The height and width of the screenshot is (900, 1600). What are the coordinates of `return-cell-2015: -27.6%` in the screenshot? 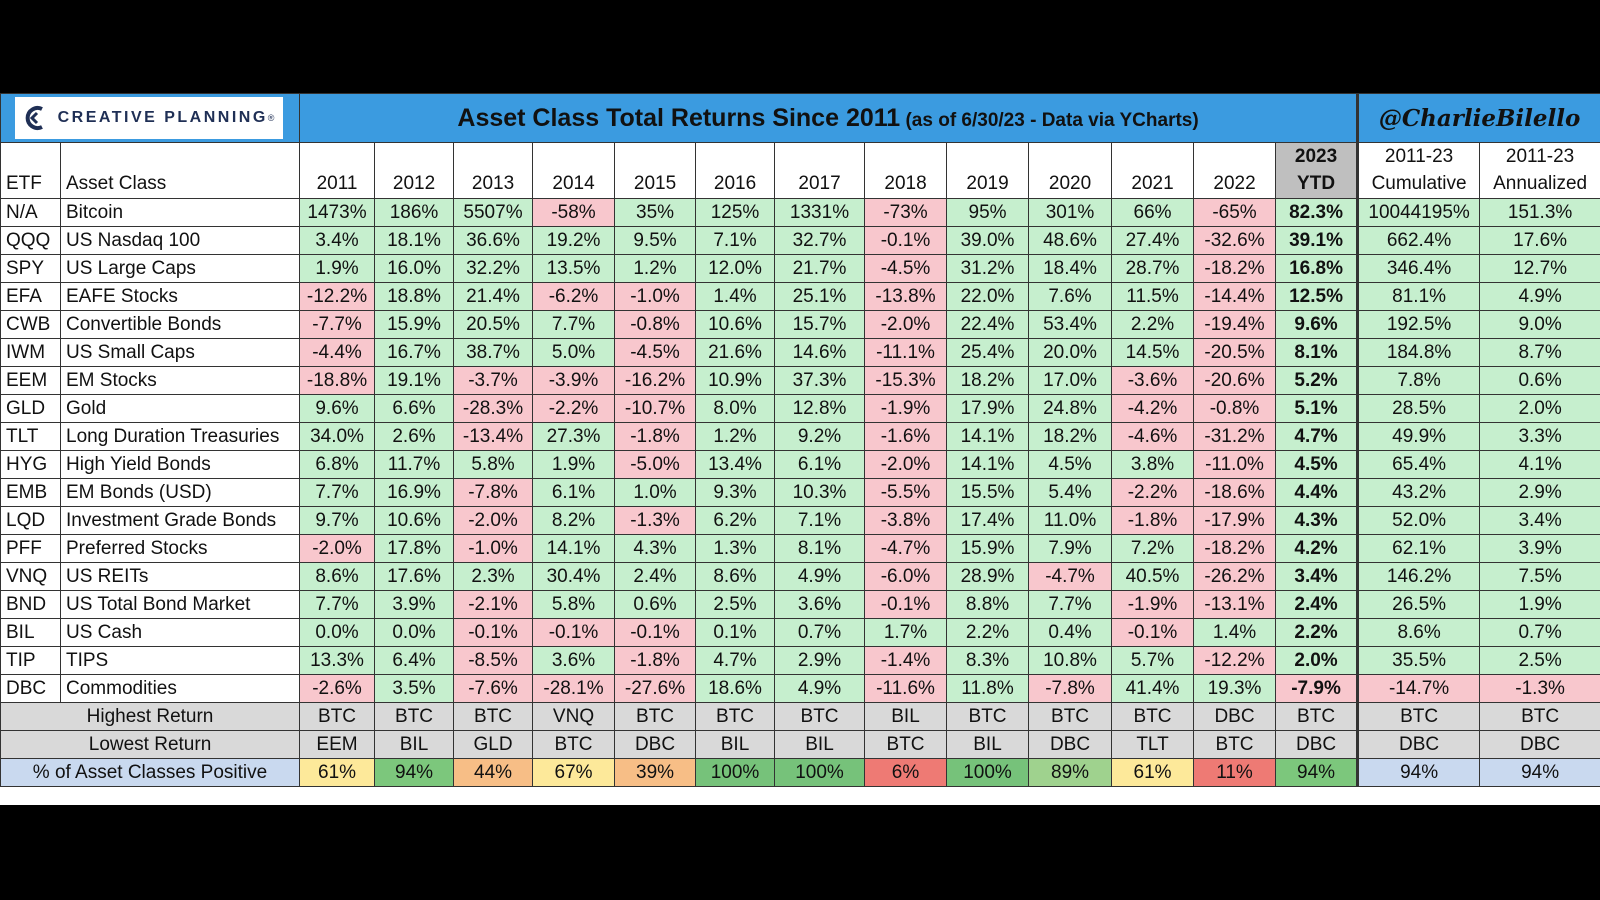 It's located at (655, 688).